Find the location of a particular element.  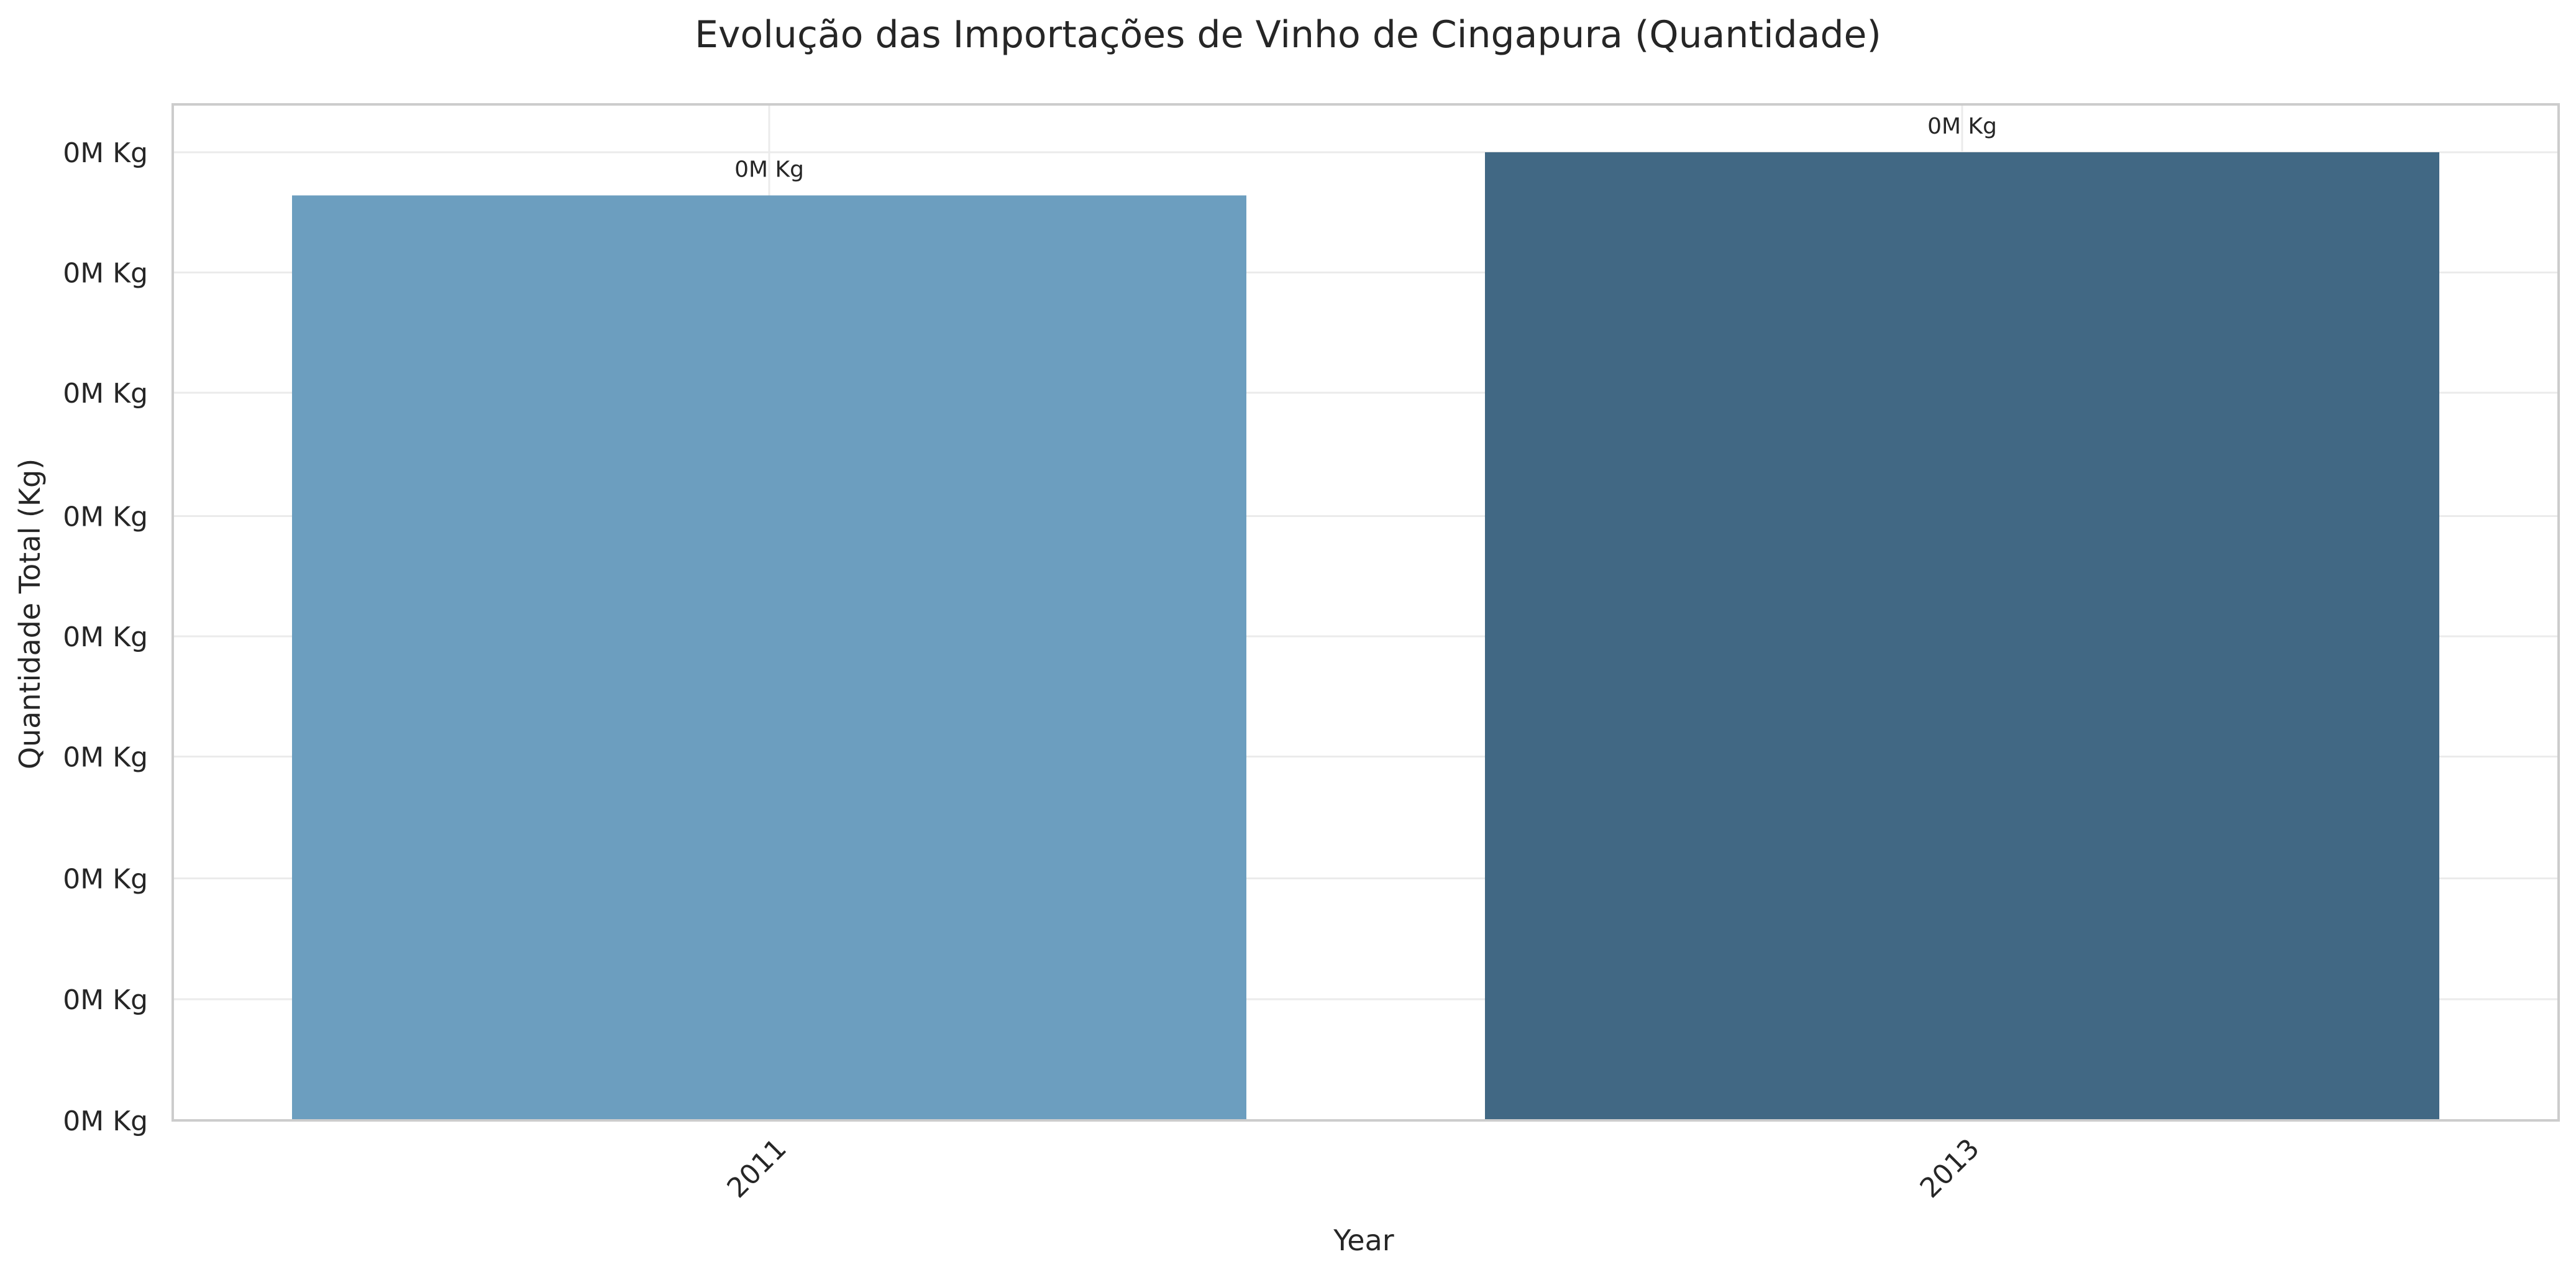

y-axis-label: Quantidade Total (Kg) is located at coordinates (30, 614).